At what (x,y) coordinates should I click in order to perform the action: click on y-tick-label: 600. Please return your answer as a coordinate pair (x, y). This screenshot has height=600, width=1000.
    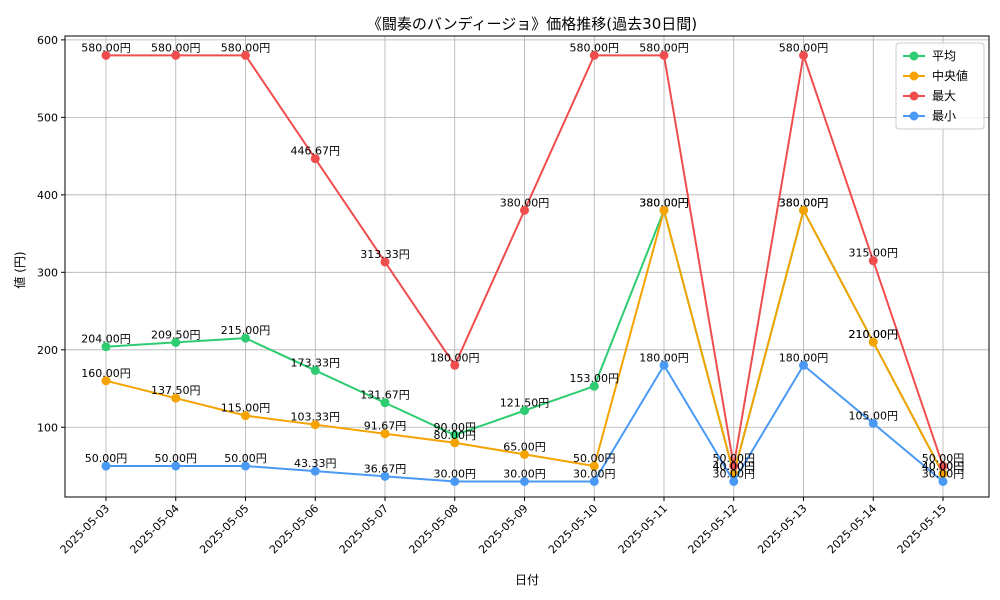
    Looking at the image, I should click on (47, 40).